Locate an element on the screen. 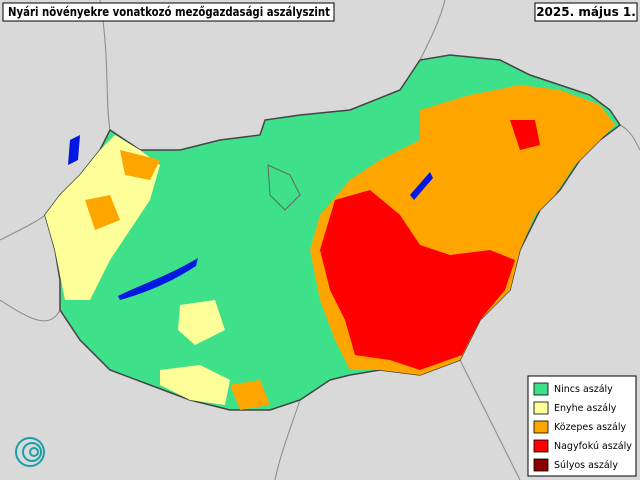  legend-label: Közepes aszály is located at coordinates (590, 427).